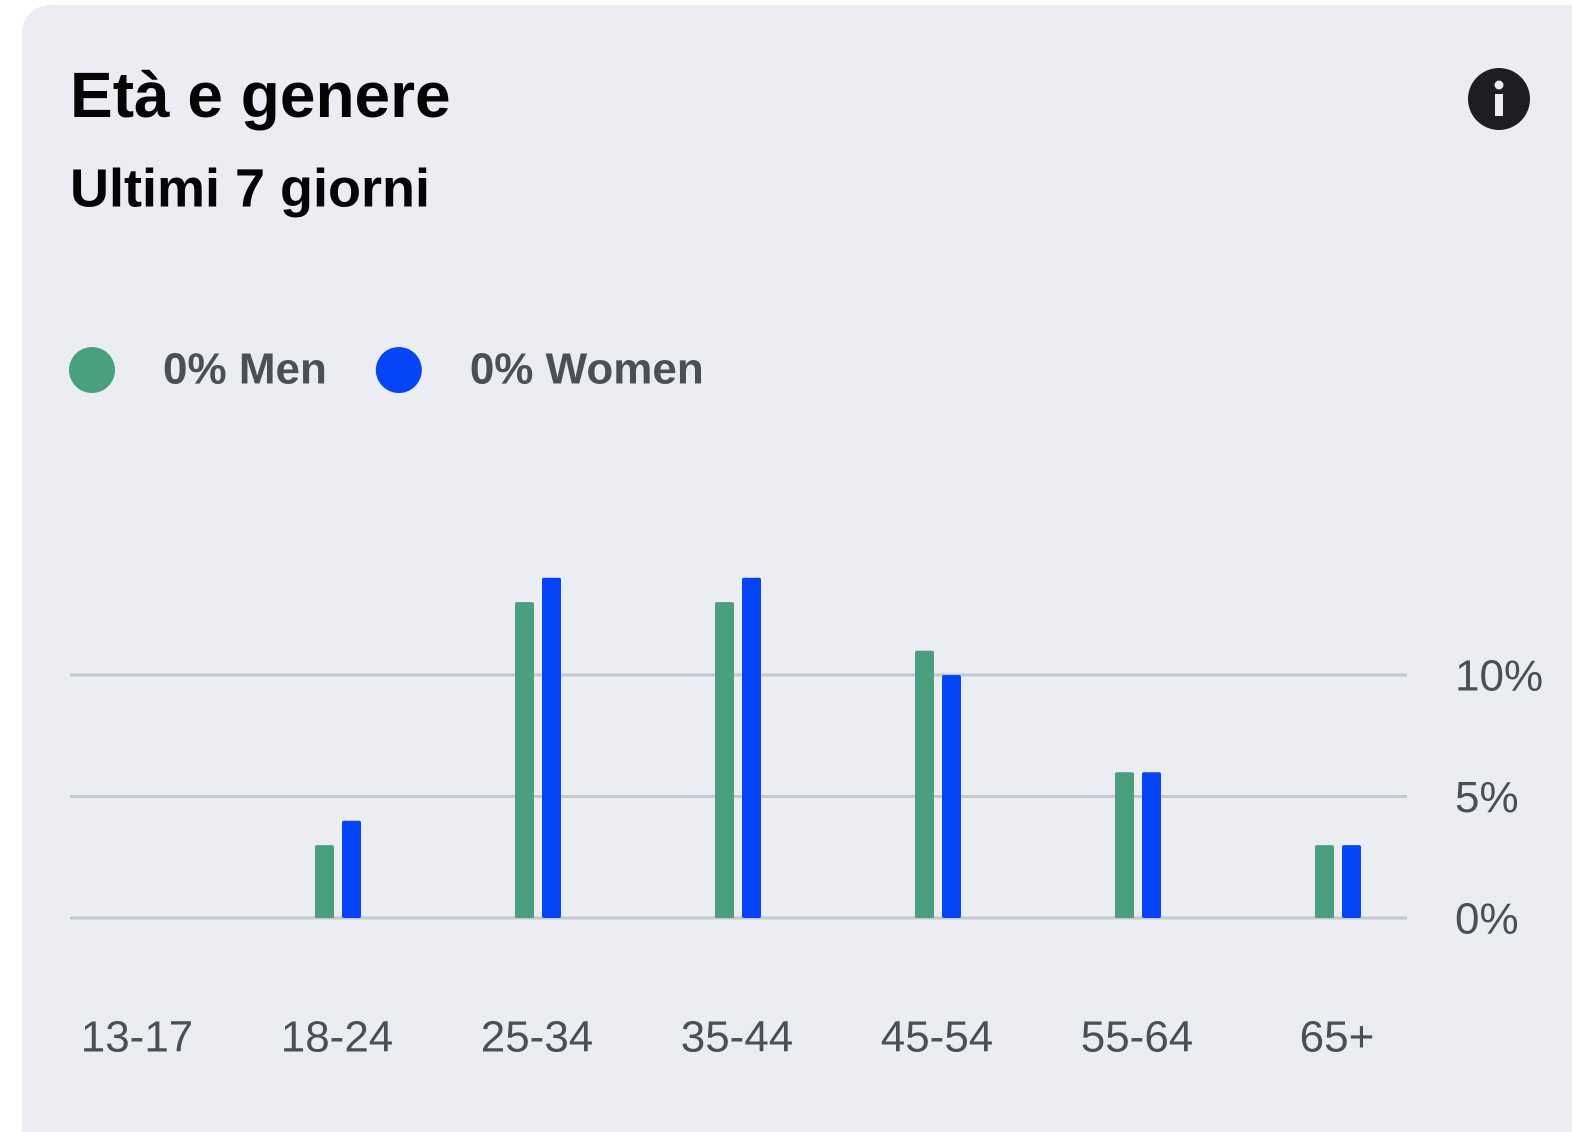  What do you see at coordinates (1487, 919) in the screenshot?
I see `y-tick-label: 0%` at bounding box center [1487, 919].